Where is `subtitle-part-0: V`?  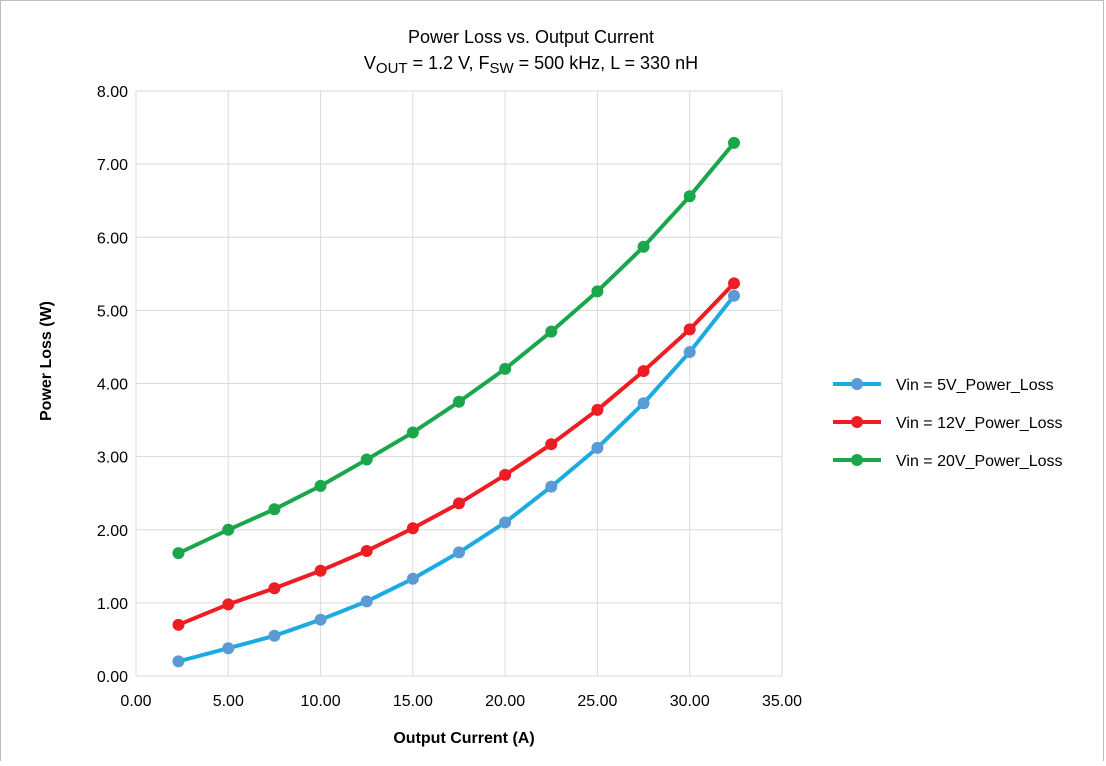
subtitle-part-0: V is located at coordinates (370, 63).